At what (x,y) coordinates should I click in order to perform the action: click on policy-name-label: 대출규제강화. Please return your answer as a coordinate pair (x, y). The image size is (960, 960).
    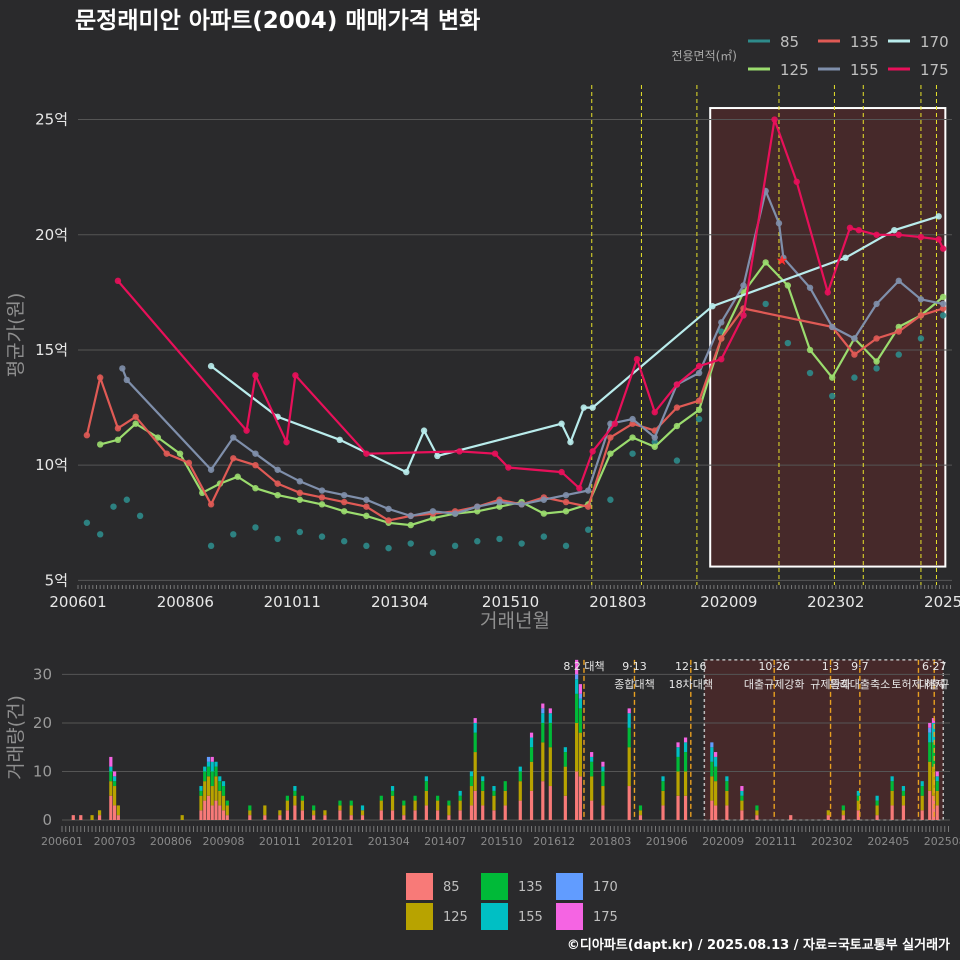
    Looking at the image, I should click on (774, 684).